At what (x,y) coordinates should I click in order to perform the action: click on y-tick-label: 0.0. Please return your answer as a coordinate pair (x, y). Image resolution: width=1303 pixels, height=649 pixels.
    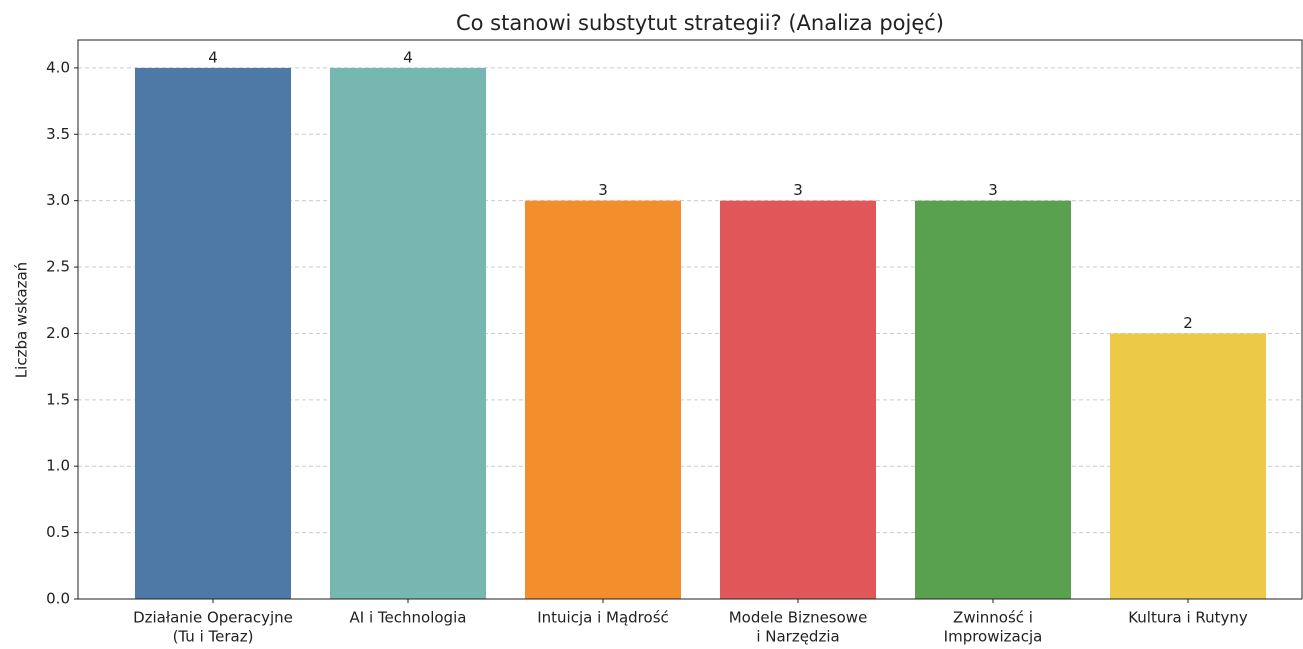
    Looking at the image, I should click on (58, 599).